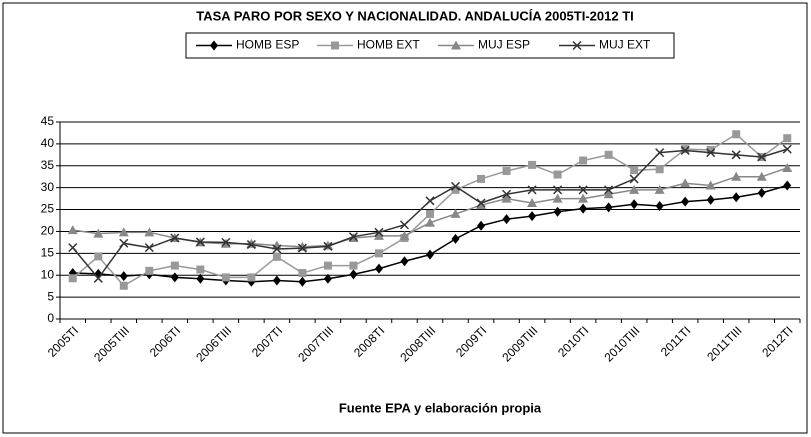  Describe the element at coordinates (625, 45) in the screenshot. I see `legend-label: MUJ EXT` at that location.